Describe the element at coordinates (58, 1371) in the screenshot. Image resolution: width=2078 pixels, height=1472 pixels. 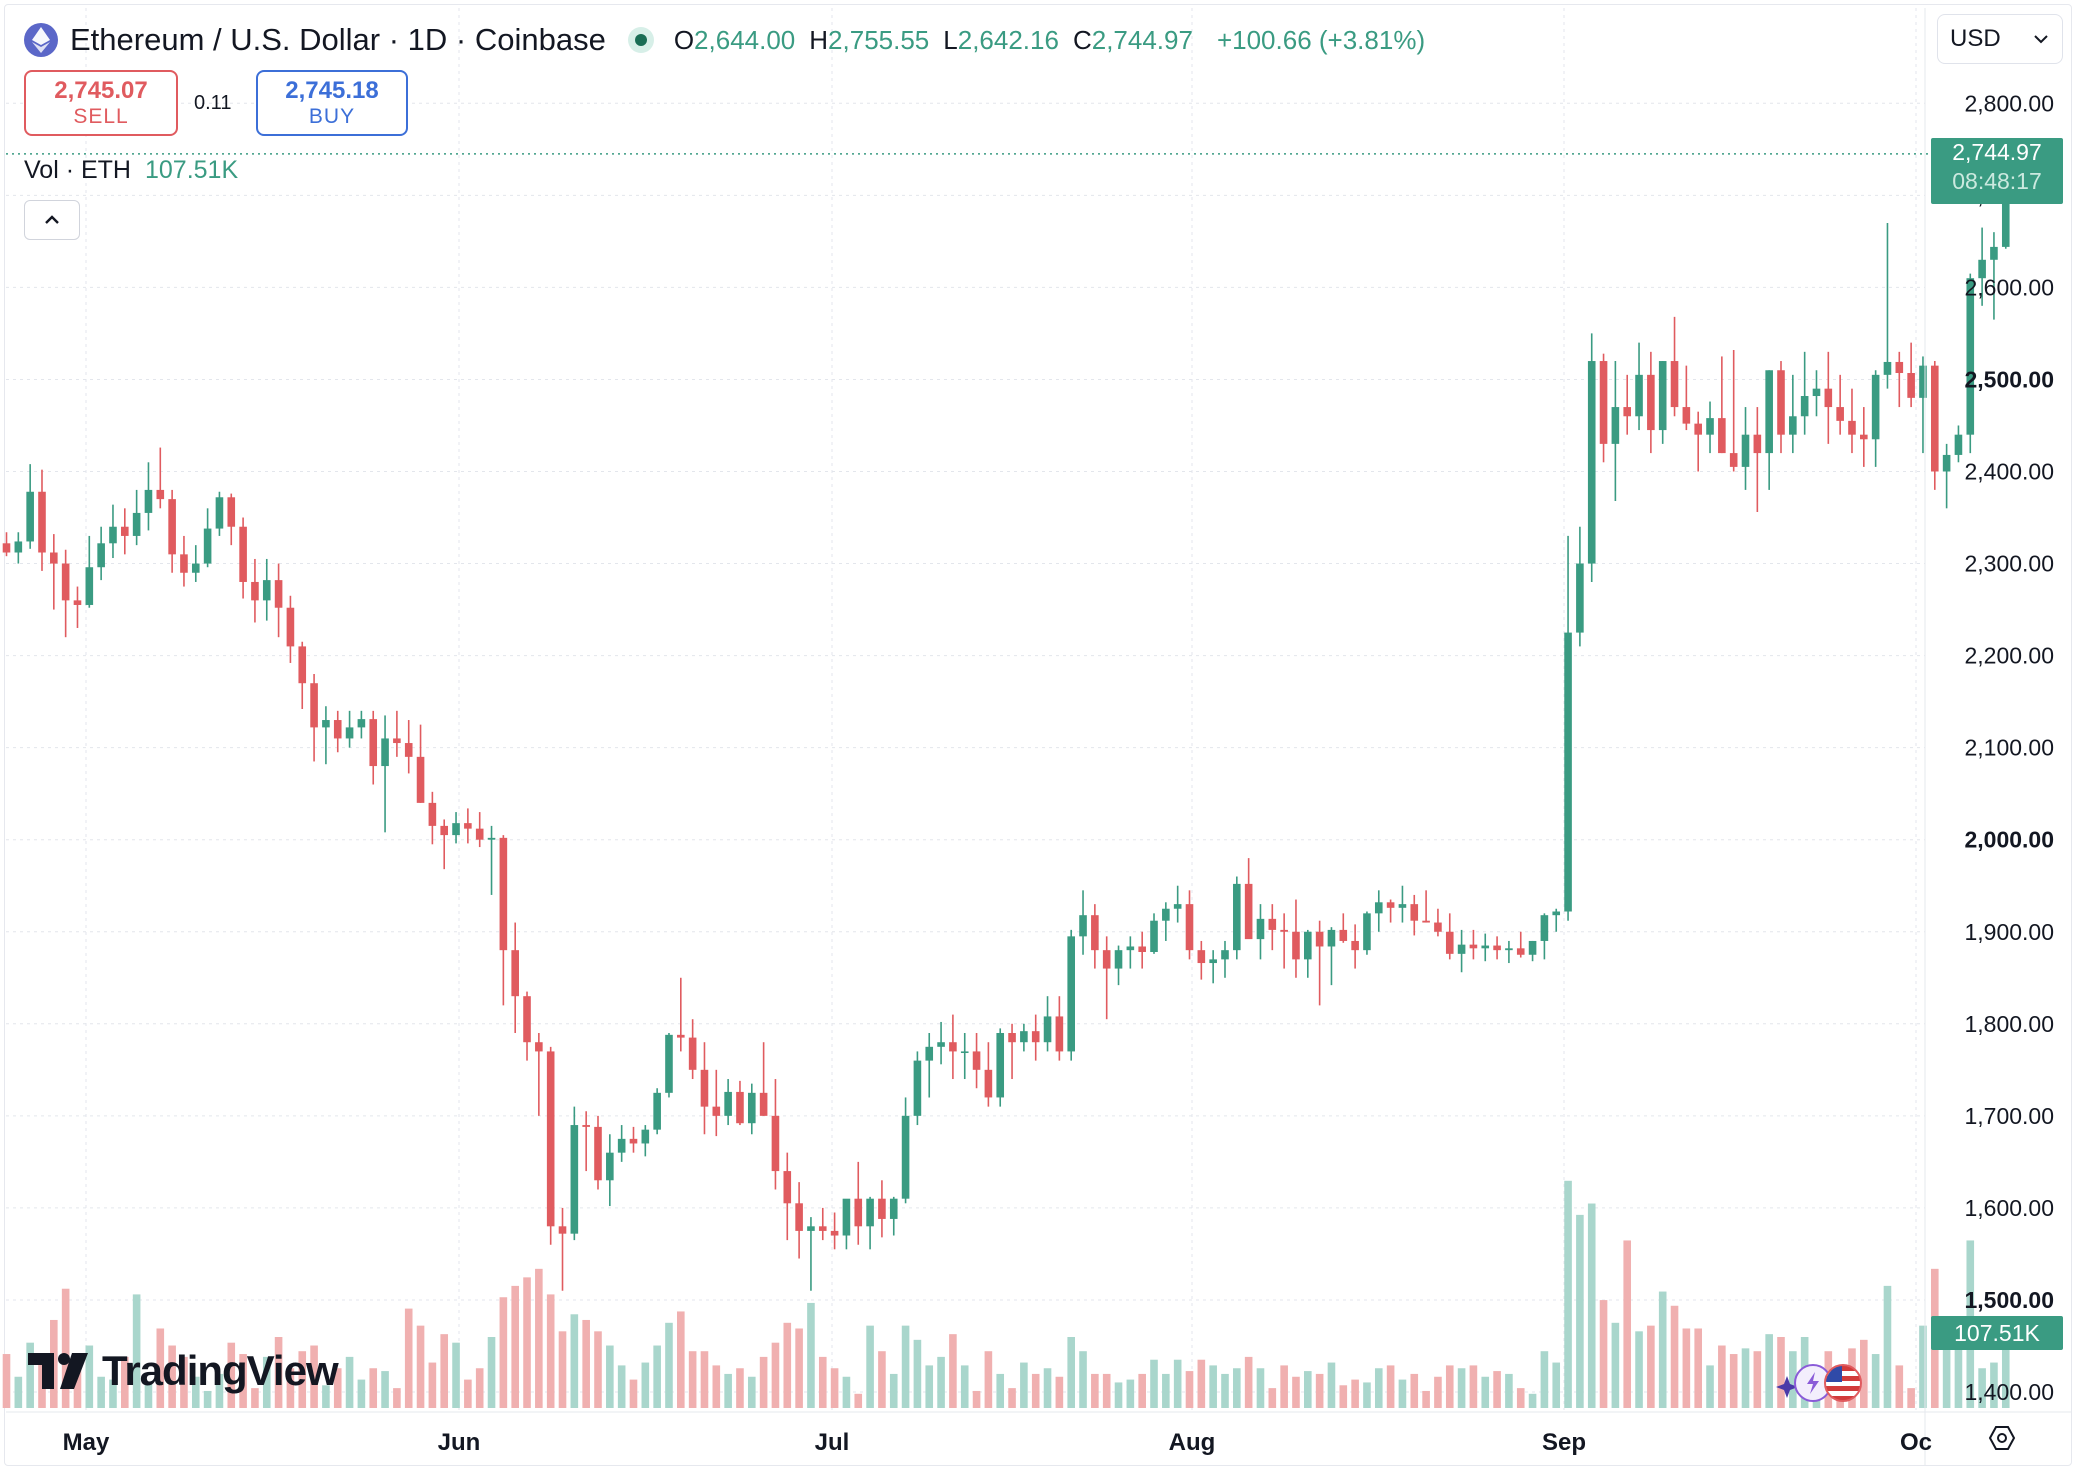
I see `tradingview-mark-icon` at that location.